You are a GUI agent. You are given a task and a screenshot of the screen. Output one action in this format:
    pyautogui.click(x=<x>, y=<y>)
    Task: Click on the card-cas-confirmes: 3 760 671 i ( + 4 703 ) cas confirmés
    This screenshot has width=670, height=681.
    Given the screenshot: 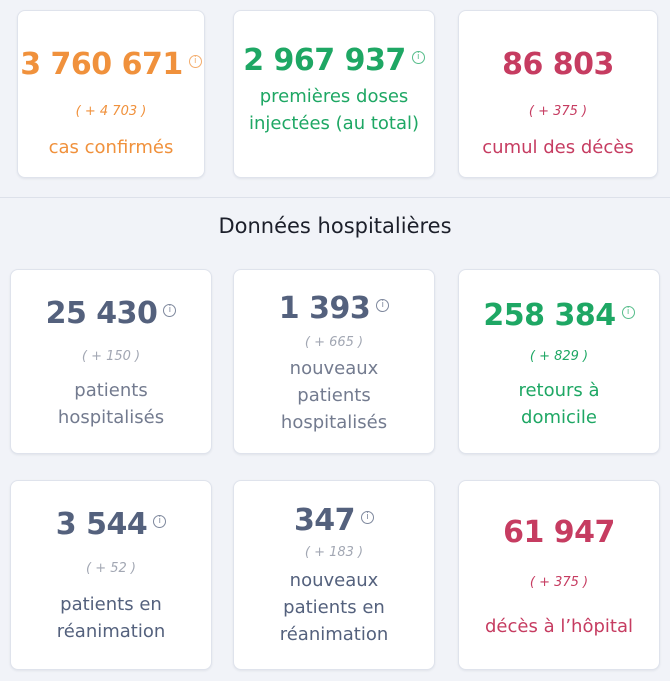 What is the action you would take?
    pyautogui.click(x=111, y=94)
    